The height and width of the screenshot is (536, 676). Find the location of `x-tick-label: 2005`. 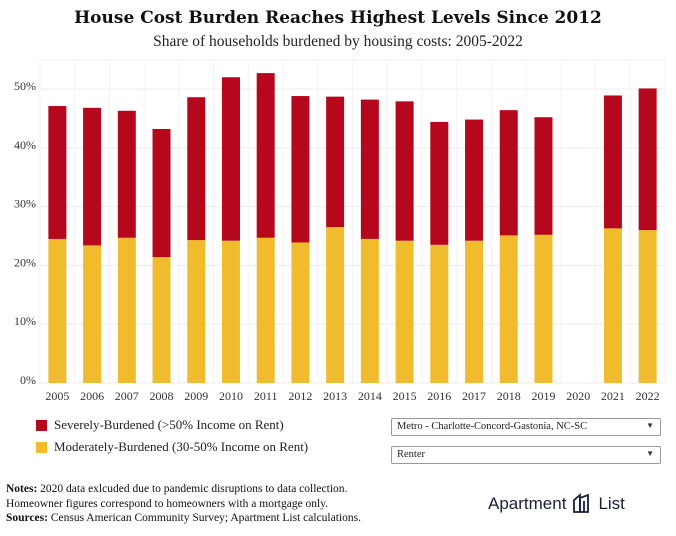

x-tick-label: 2005 is located at coordinates (57, 396).